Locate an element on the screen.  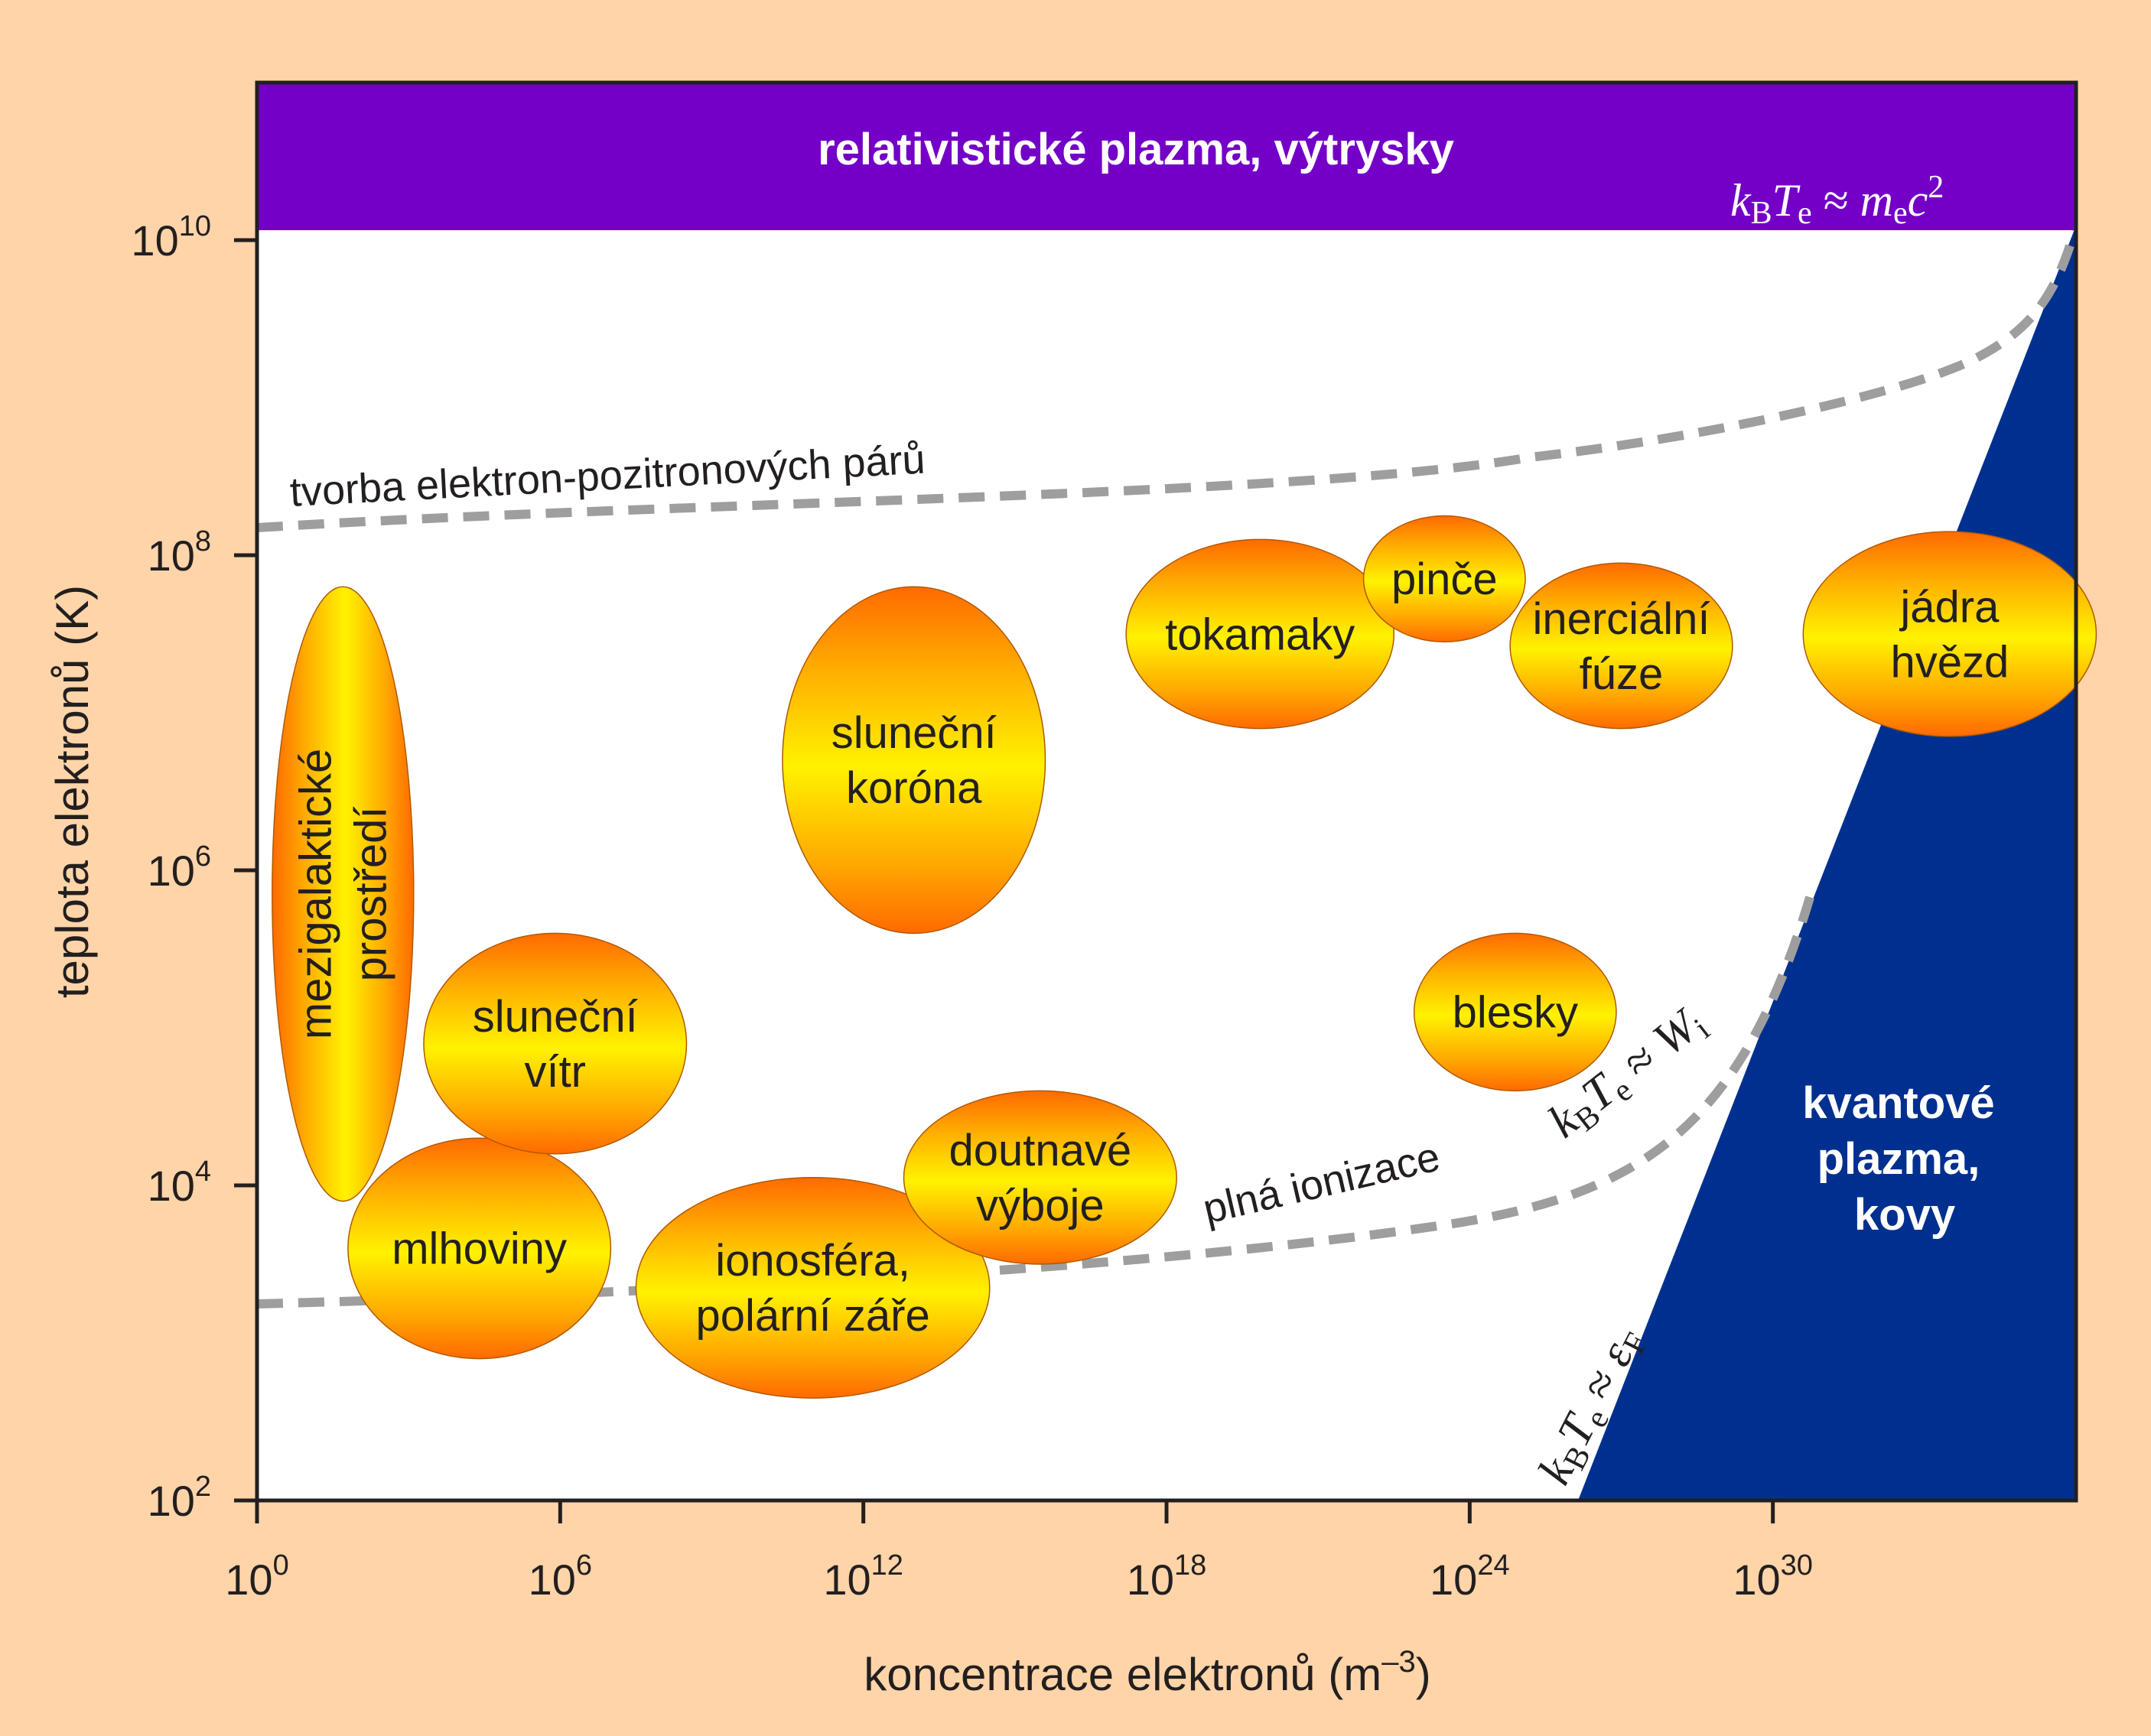
plasma-region-label: ionosféra, polární záře is located at coordinates (812, 1288).